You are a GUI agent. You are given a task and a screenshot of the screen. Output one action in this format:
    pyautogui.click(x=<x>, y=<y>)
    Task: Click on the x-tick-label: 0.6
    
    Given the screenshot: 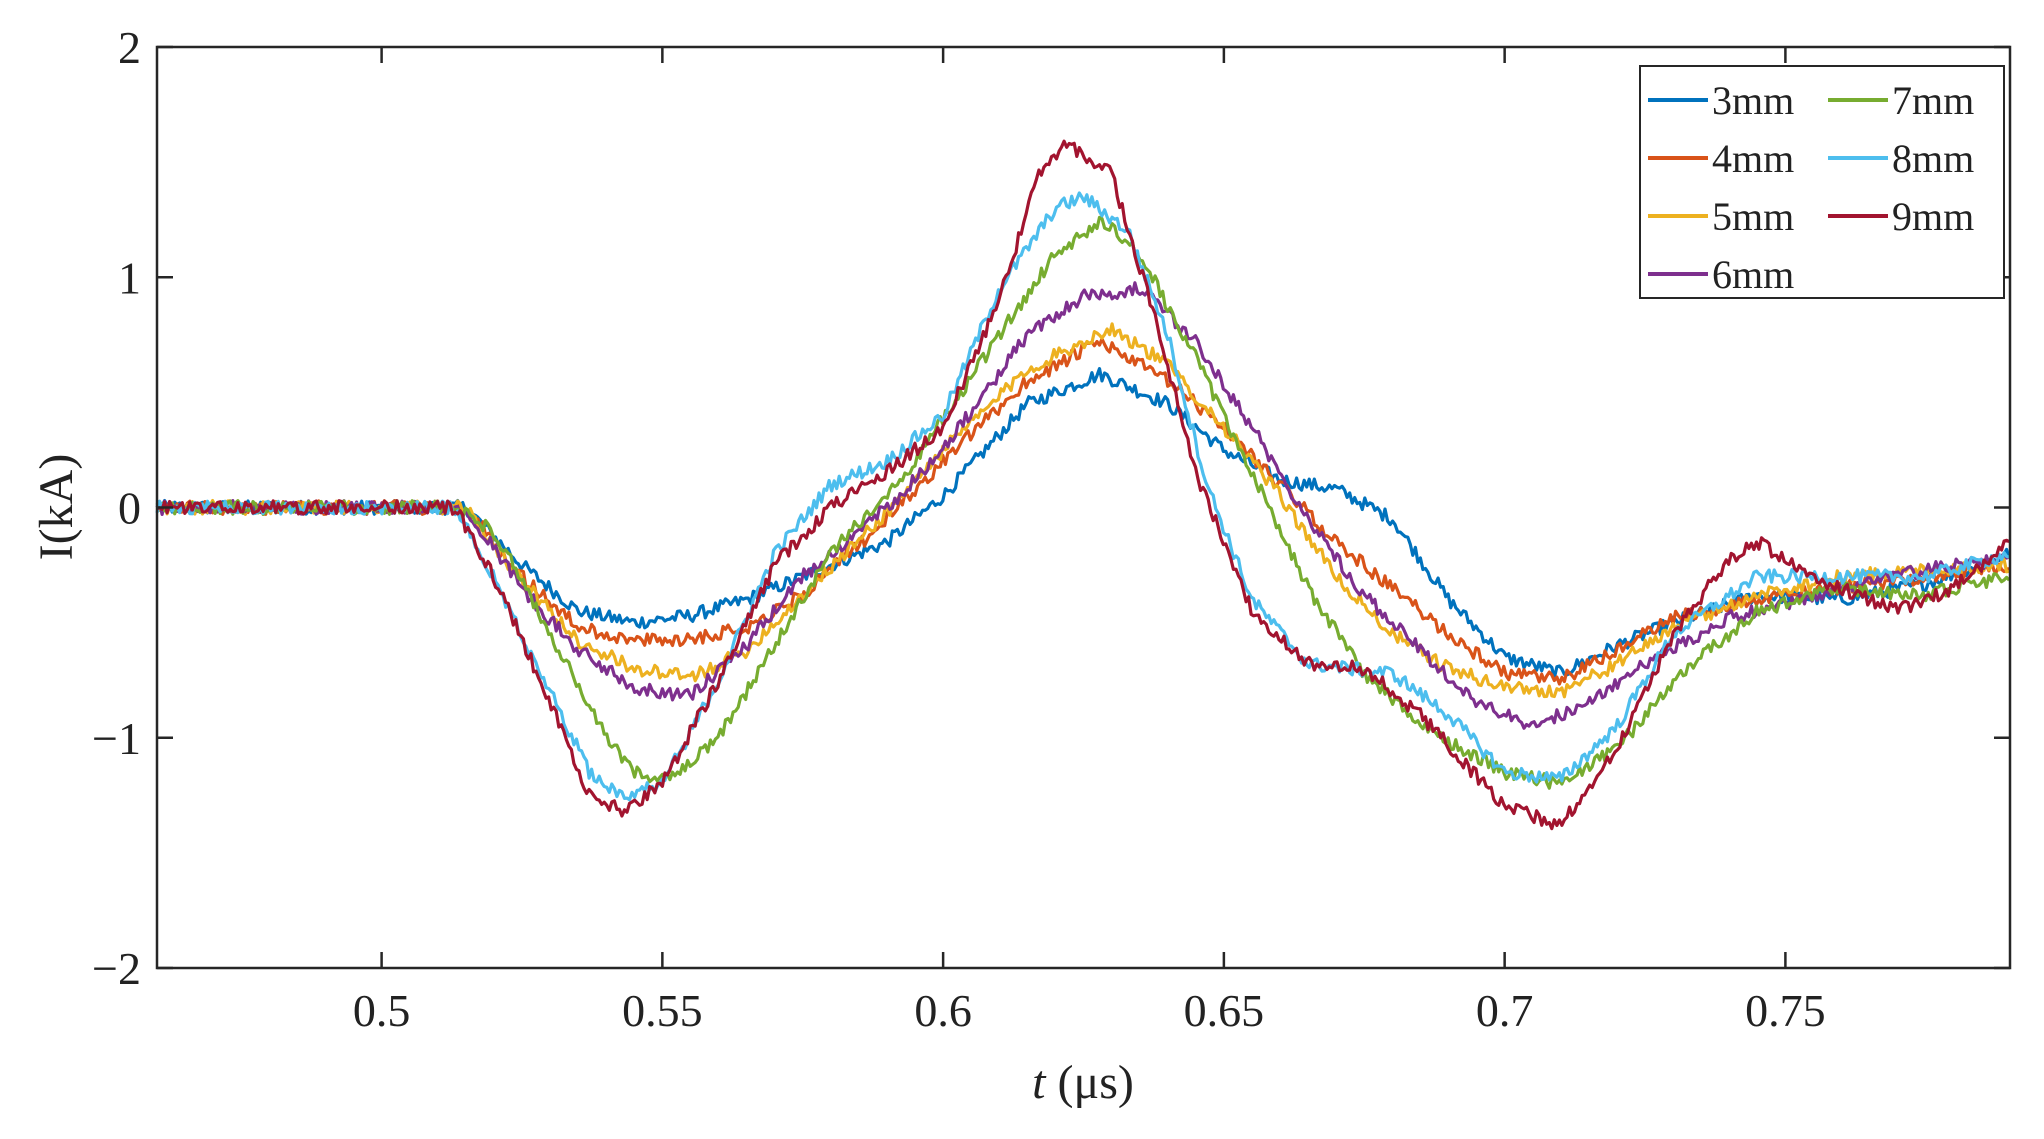 What is the action you would take?
    pyautogui.click(x=943, y=1010)
    